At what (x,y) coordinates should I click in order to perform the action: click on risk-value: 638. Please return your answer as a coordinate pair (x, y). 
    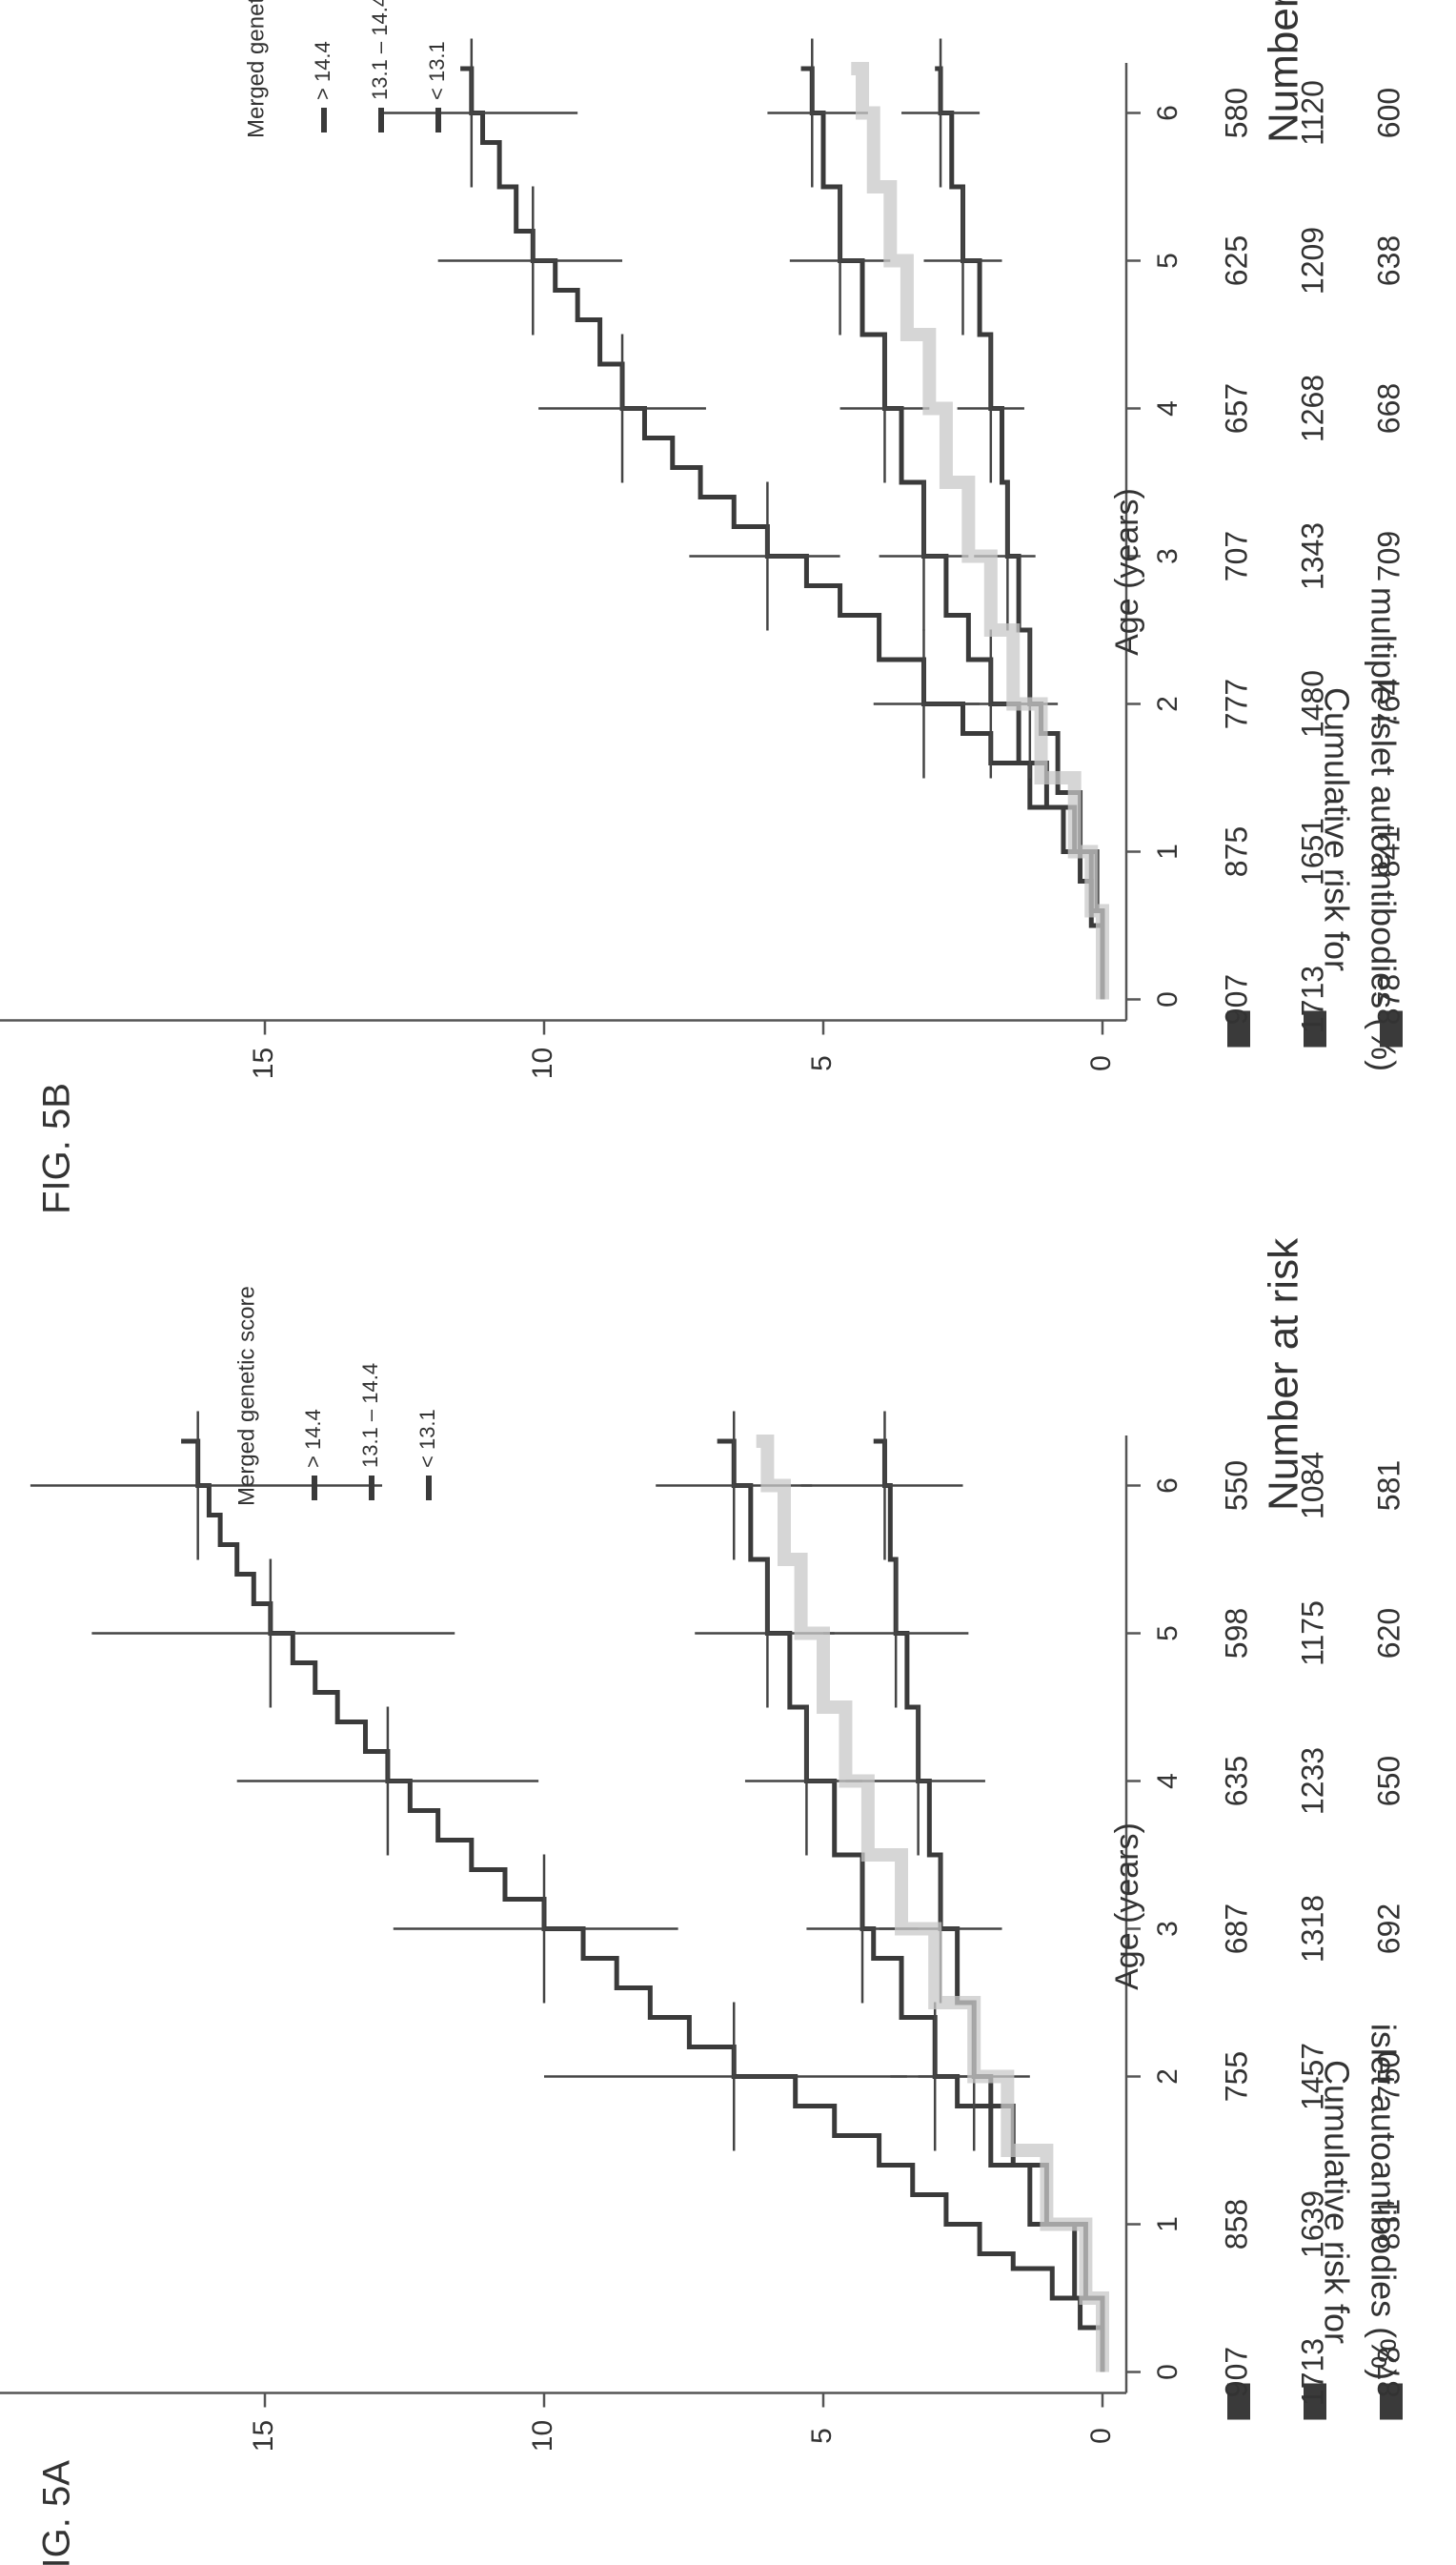
    Looking at the image, I should click on (1388, 260).